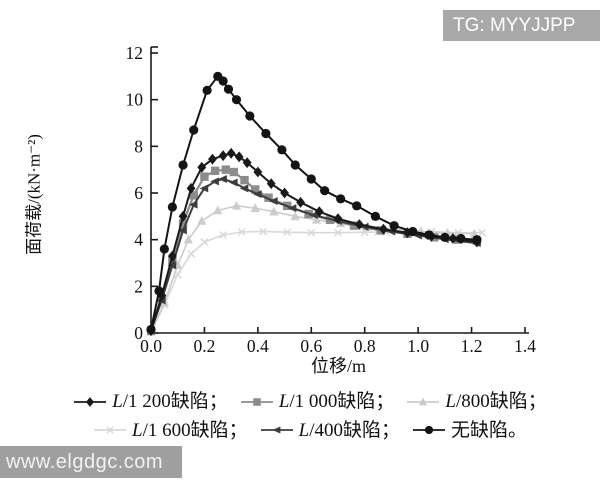 This screenshot has height=480, width=600. I want to click on svg-text: 0.0, so click(151, 346).